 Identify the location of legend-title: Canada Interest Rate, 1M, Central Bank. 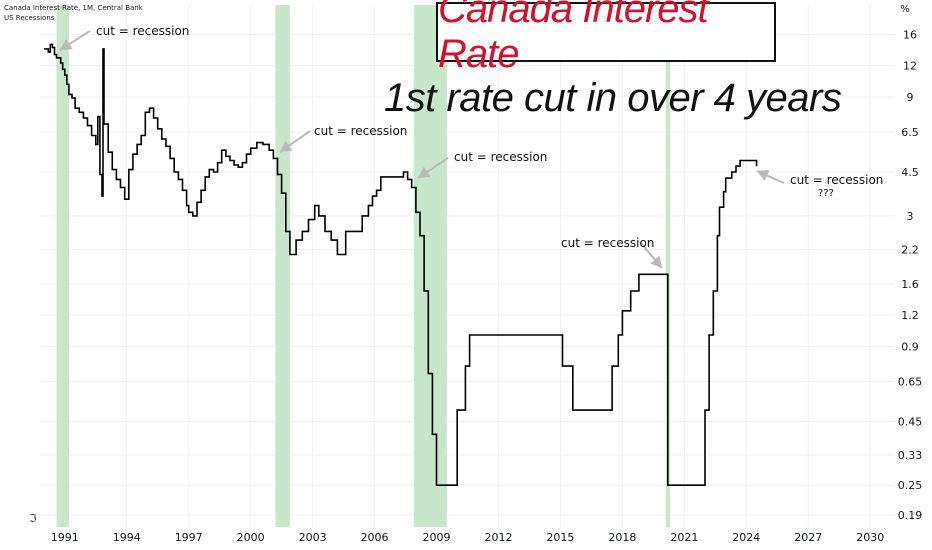
(73, 8).